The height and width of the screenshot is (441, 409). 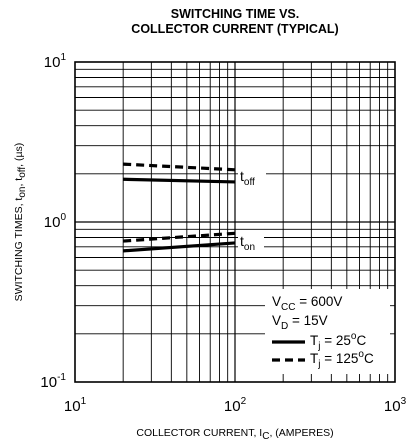 I want to click on condition-vd-text: = 15V, so click(x=307, y=320).